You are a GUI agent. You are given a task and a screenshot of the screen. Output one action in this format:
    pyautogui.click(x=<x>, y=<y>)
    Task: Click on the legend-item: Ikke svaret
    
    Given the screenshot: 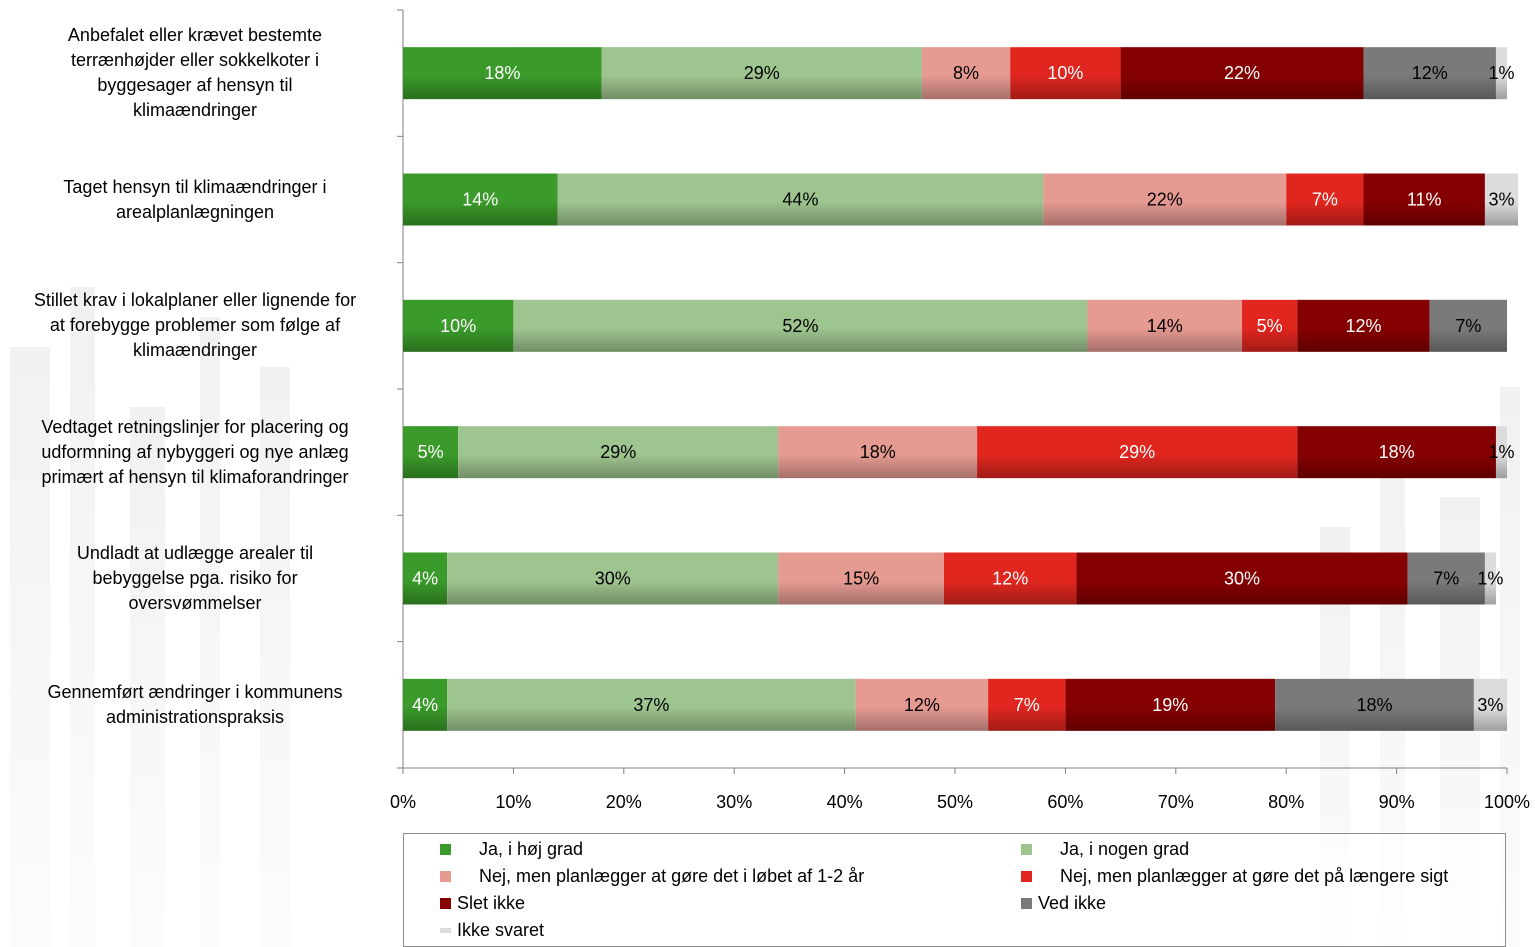 What is the action you would take?
    pyautogui.click(x=492, y=930)
    